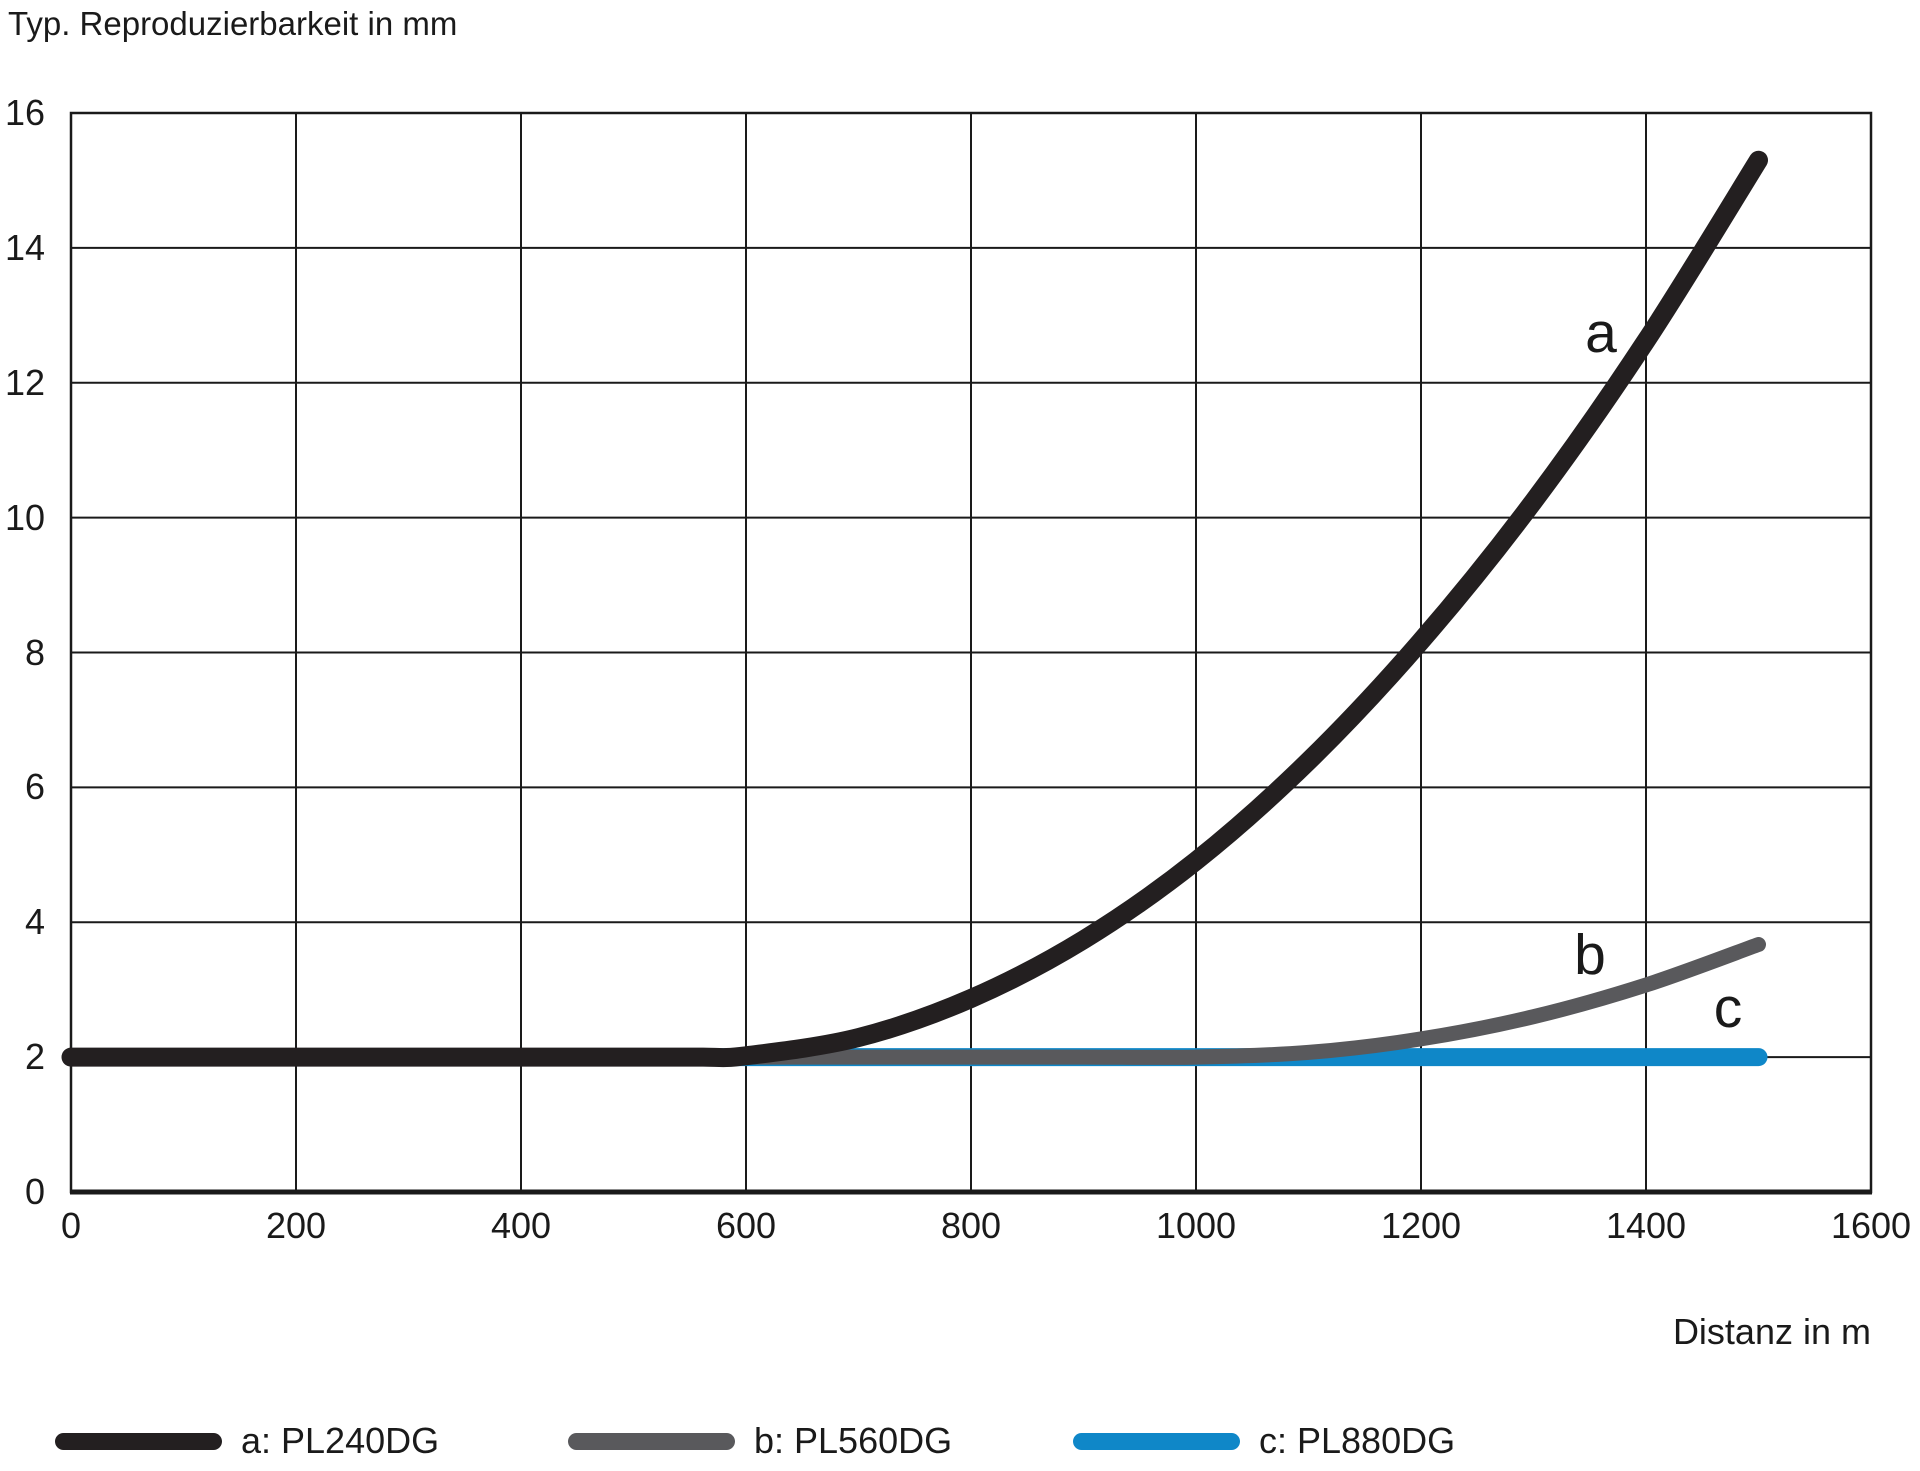  What do you see at coordinates (1601, 333) in the screenshot?
I see `curve-label-a: a` at bounding box center [1601, 333].